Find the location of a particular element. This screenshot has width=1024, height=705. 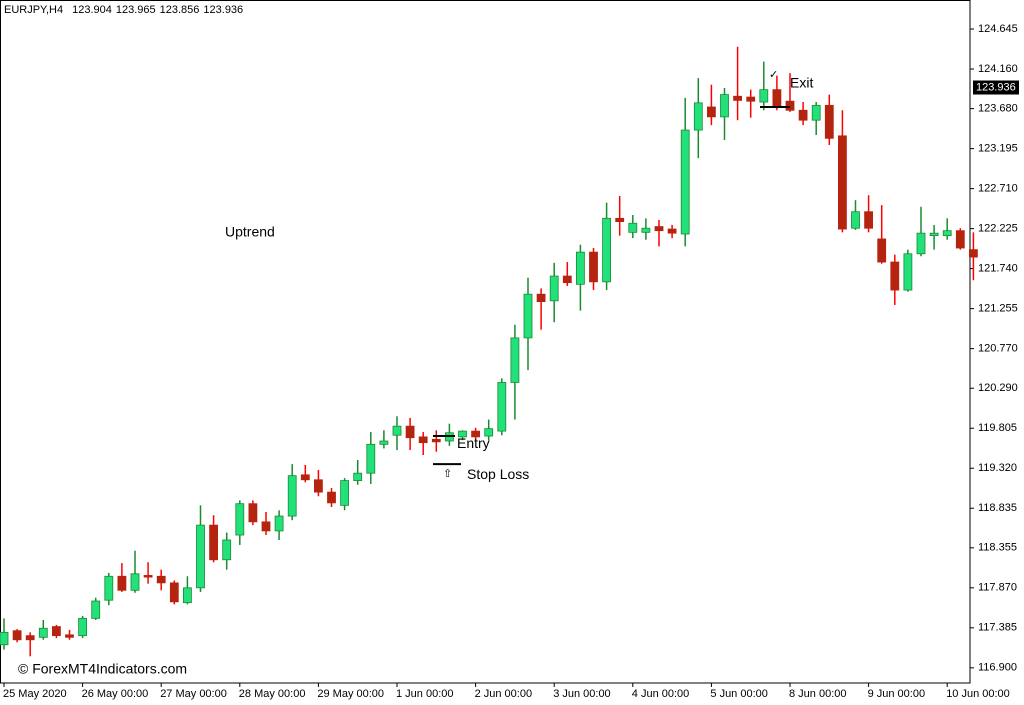

header-value: 123.936 is located at coordinates (223, 10).